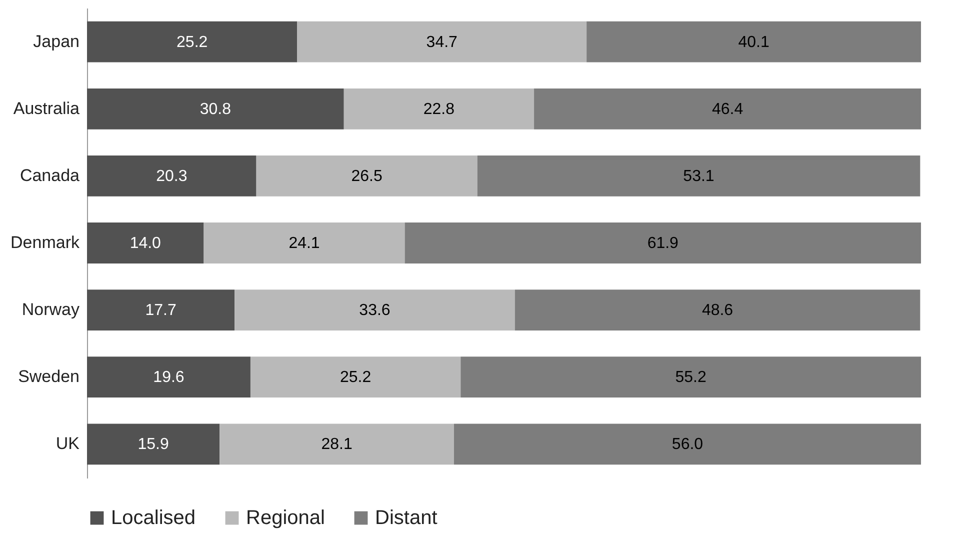 Image resolution: width=956 pixels, height=547 pixels. I want to click on data-label: 26.5, so click(366, 176).